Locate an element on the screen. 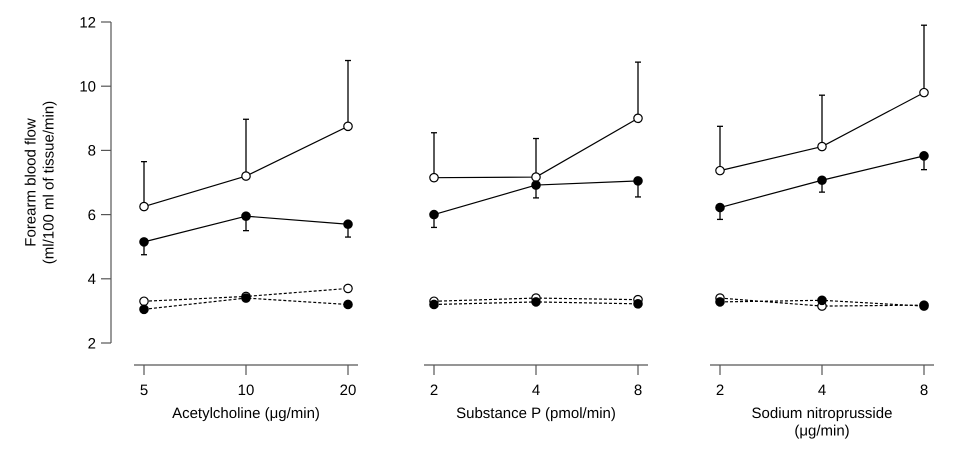 This screenshot has width=960, height=457. y-tick-label: 6 is located at coordinates (92, 215).